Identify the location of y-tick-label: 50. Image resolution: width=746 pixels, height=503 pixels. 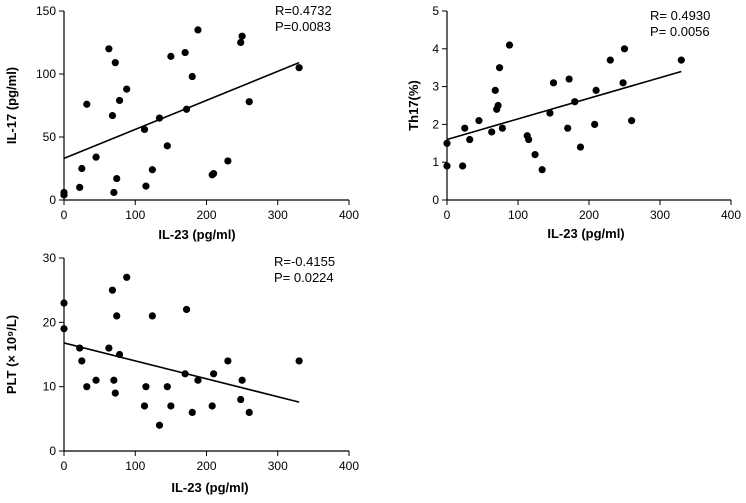
(50, 137).